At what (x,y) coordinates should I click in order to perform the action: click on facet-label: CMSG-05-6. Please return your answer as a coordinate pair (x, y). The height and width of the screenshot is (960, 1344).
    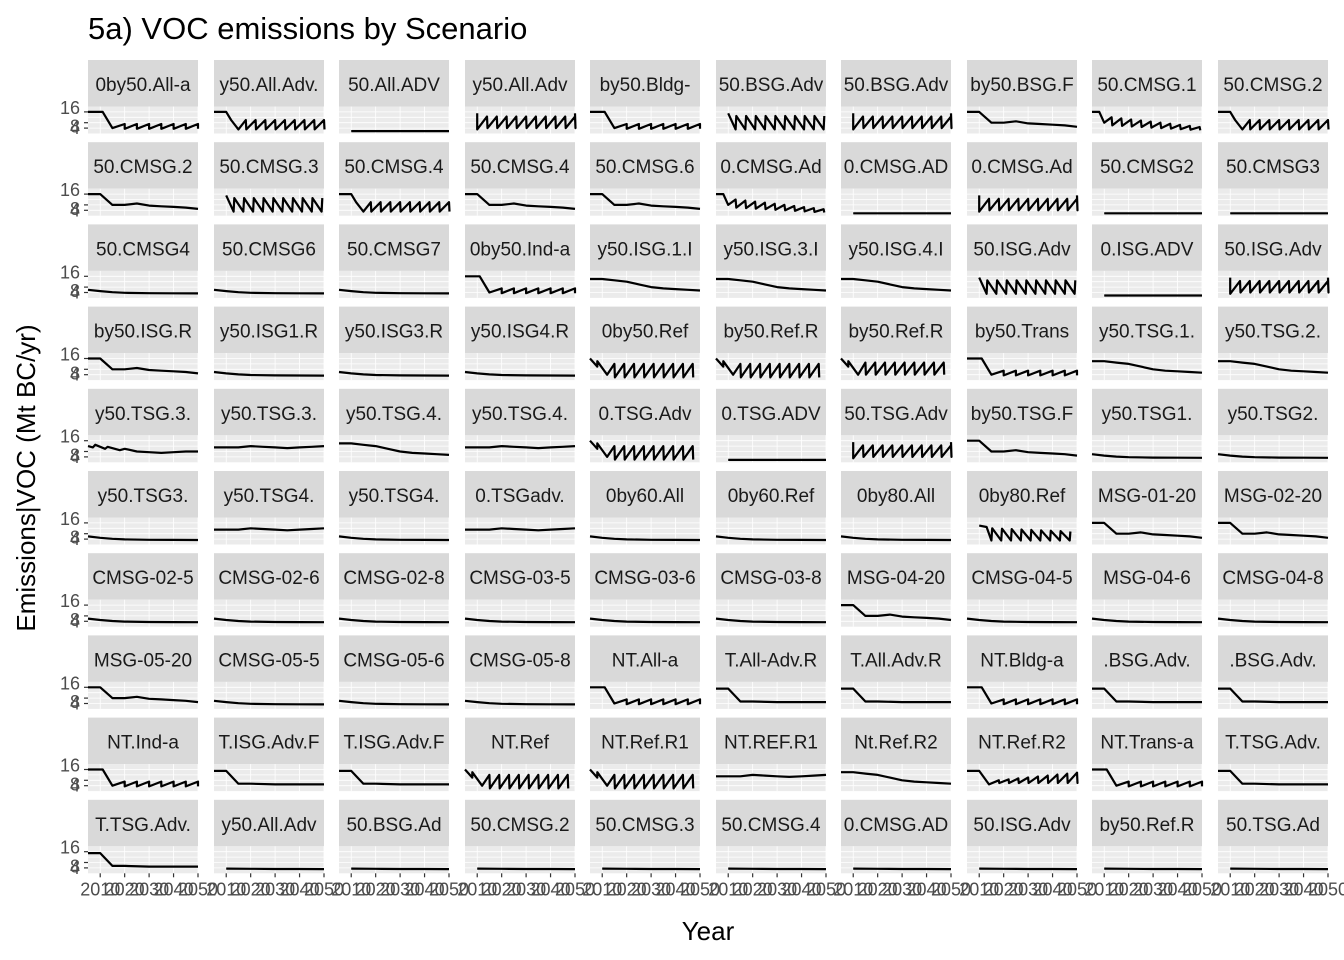
    Looking at the image, I should click on (393, 660).